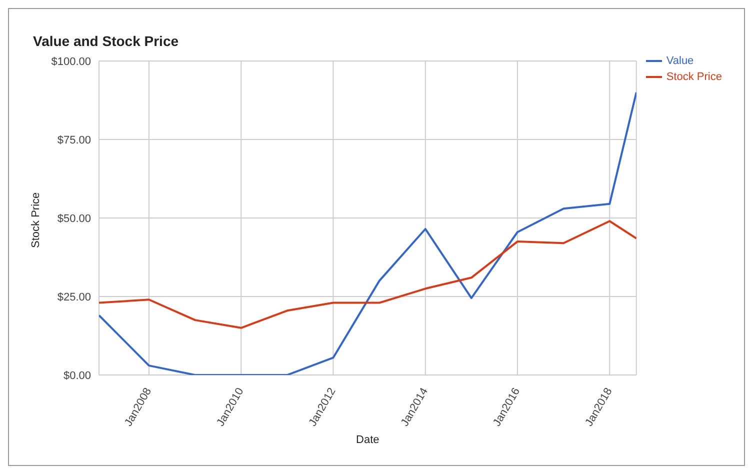 Image resolution: width=751 pixels, height=472 pixels. I want to click on y-tick-label: $50.00, so click(74, 218).